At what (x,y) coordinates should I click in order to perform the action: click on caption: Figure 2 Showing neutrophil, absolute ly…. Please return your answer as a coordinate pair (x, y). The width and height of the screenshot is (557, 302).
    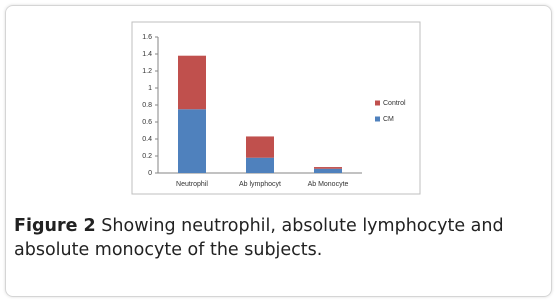
    Looking at the image, I should click on (264, 238).